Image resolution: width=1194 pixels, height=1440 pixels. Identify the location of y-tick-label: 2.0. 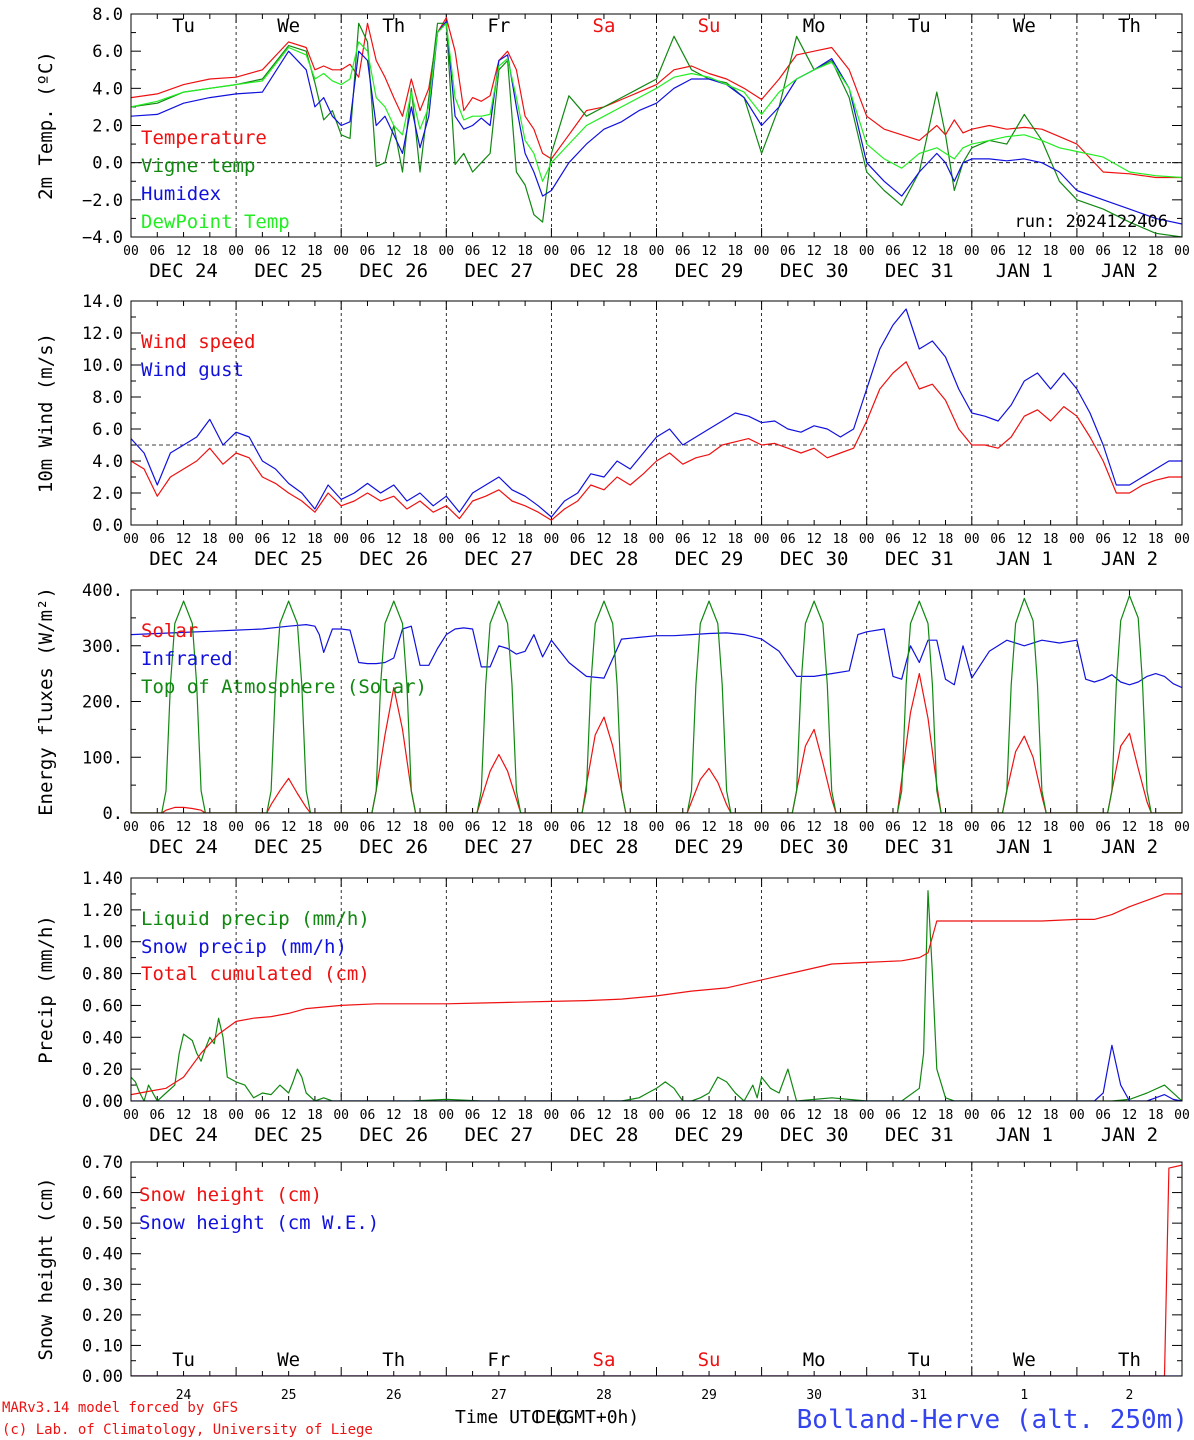
(107, 127).